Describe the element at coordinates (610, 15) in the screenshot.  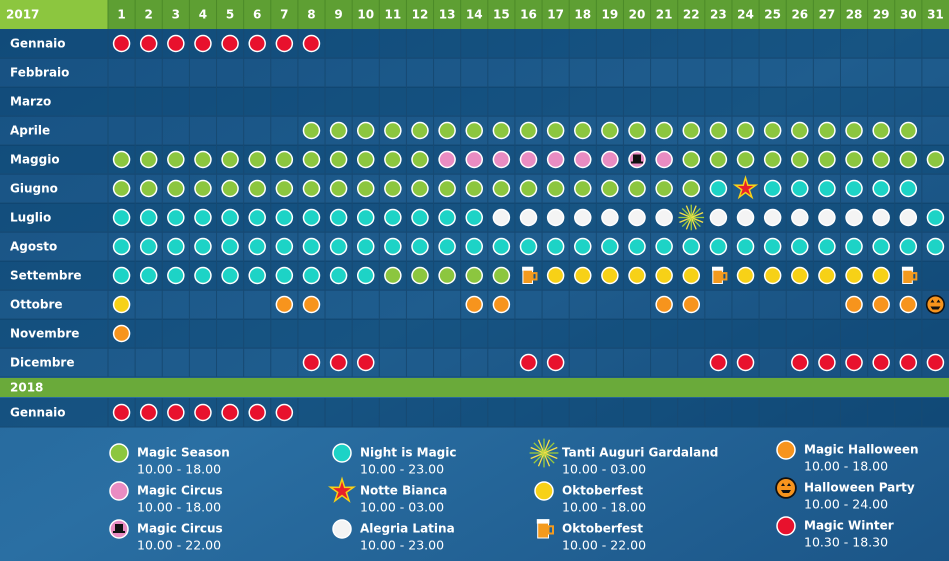
I see `day-number: 19` at that location.